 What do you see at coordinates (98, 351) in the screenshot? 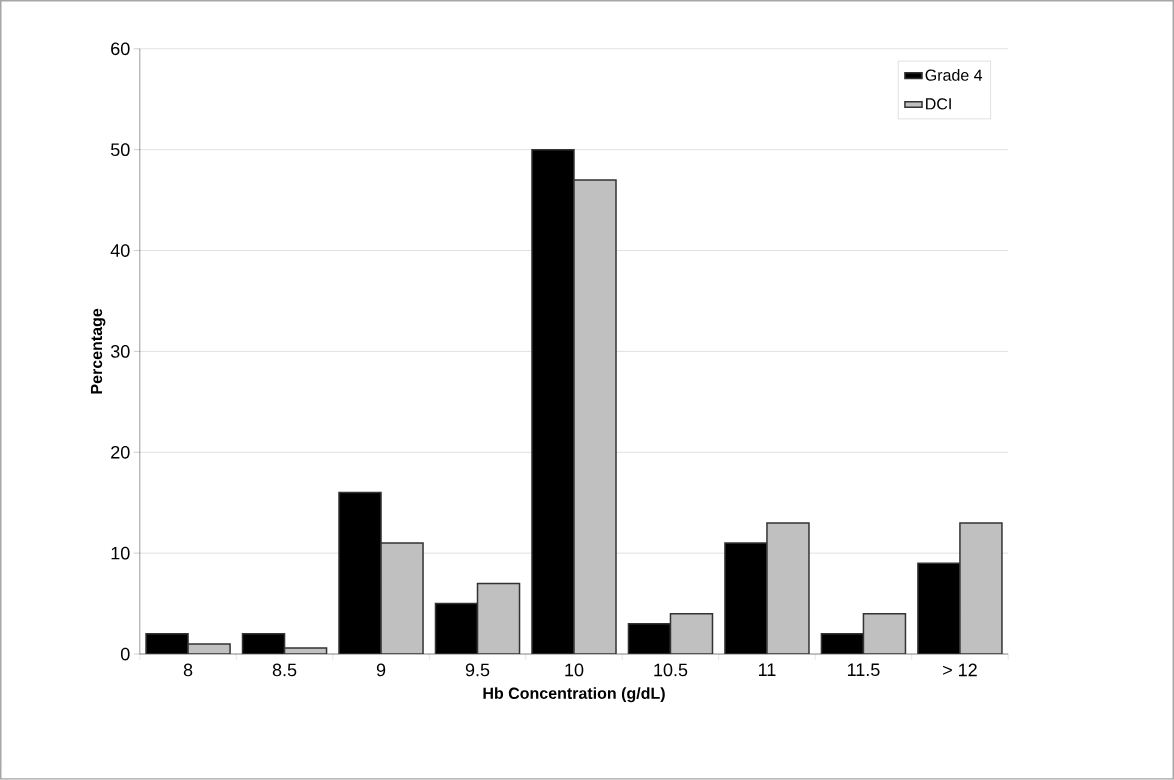
I see `y-axis-title: Percentage` at bounding box center [98, 351].